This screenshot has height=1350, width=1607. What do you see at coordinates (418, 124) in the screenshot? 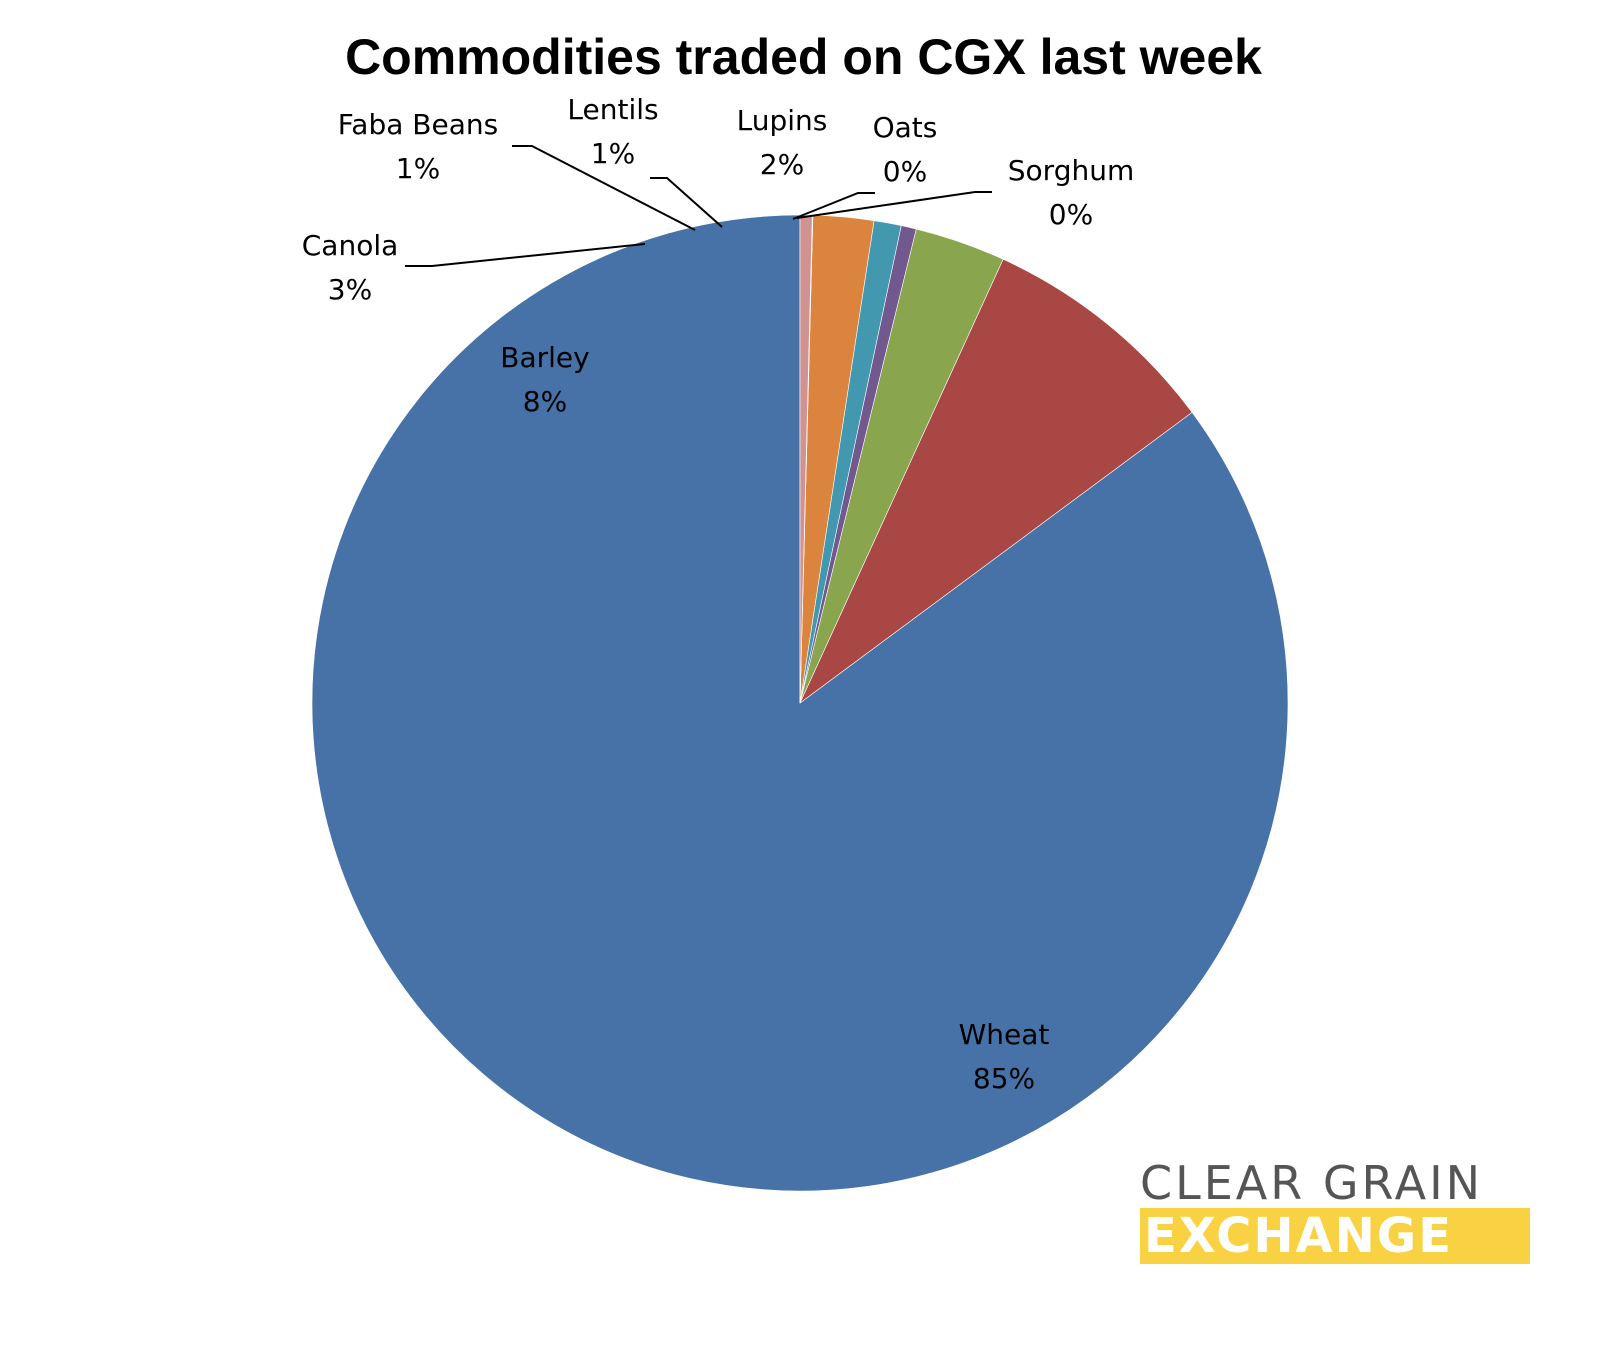
I see `slice-label-name-faba-beans: Faba Beans` at bounding box center [418, 124].